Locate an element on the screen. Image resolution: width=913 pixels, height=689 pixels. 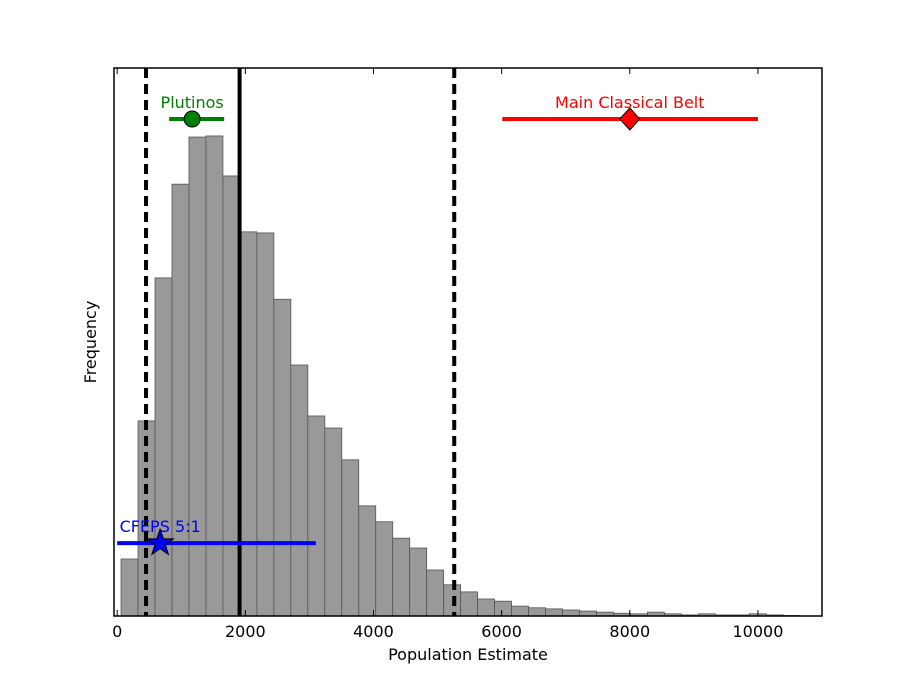
x-axis-label: Population Estimate is located at coordinates (468, 654).